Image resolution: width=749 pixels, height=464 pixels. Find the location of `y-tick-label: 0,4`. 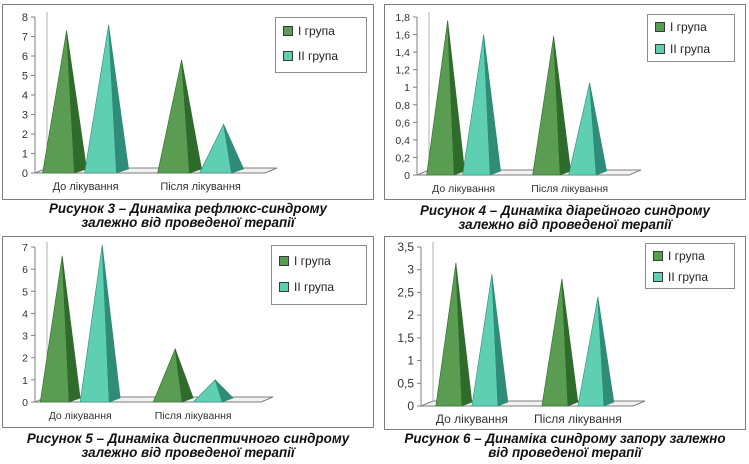

y-tick-label: 0,4 is located at coordinates (402, 141).